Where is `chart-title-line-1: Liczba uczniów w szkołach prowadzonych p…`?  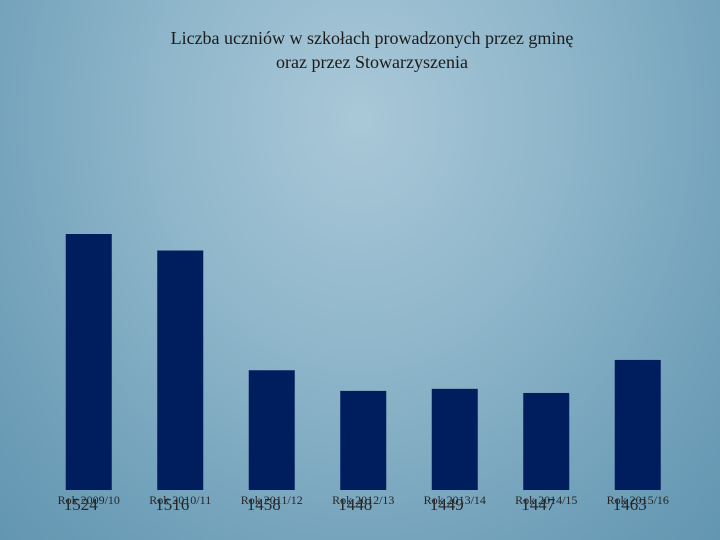 chart-title-line-1: Liczba uczniów w szkołach prowadzonych p… is located at coordinates (372, 38).